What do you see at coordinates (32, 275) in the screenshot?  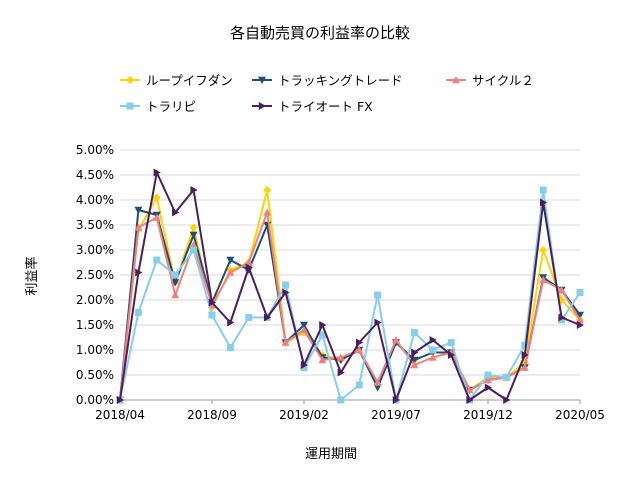 I see `y-axis-label: 利益率` at bounding box center [32, 275].